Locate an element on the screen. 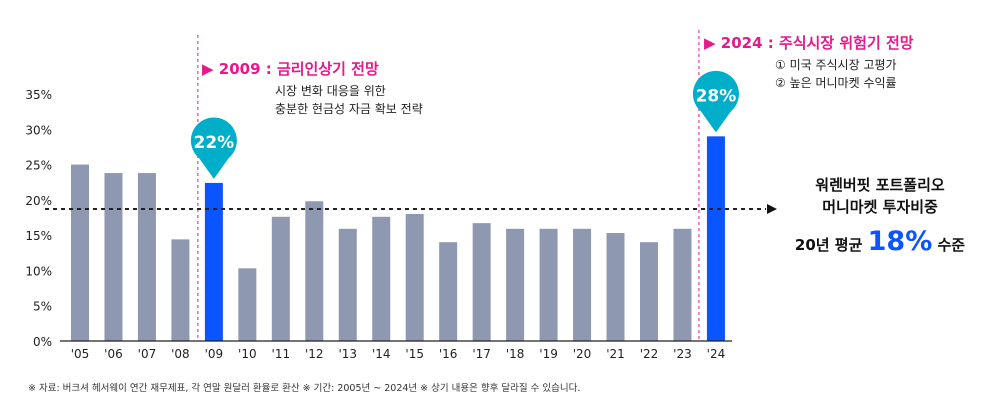  y-tick-label: 35% is located at coordinates (38, 95).